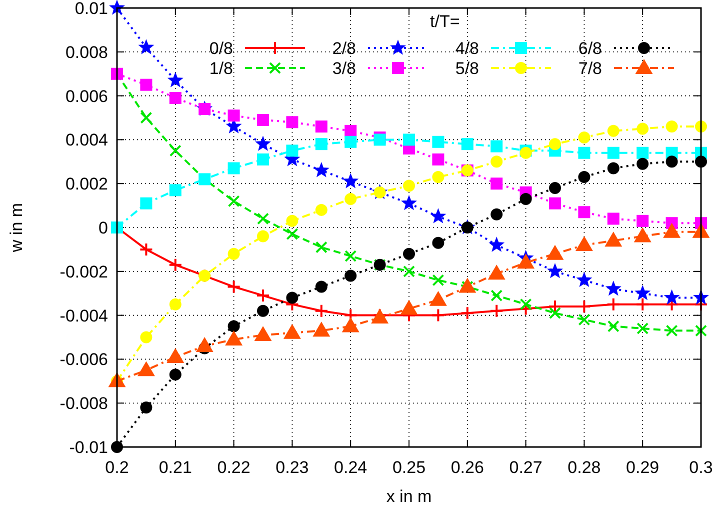  What do you see at coordinates (86, 184) in the screenshot?
I see `y-tick-label: 0.002` at bounding box center [86, 184].